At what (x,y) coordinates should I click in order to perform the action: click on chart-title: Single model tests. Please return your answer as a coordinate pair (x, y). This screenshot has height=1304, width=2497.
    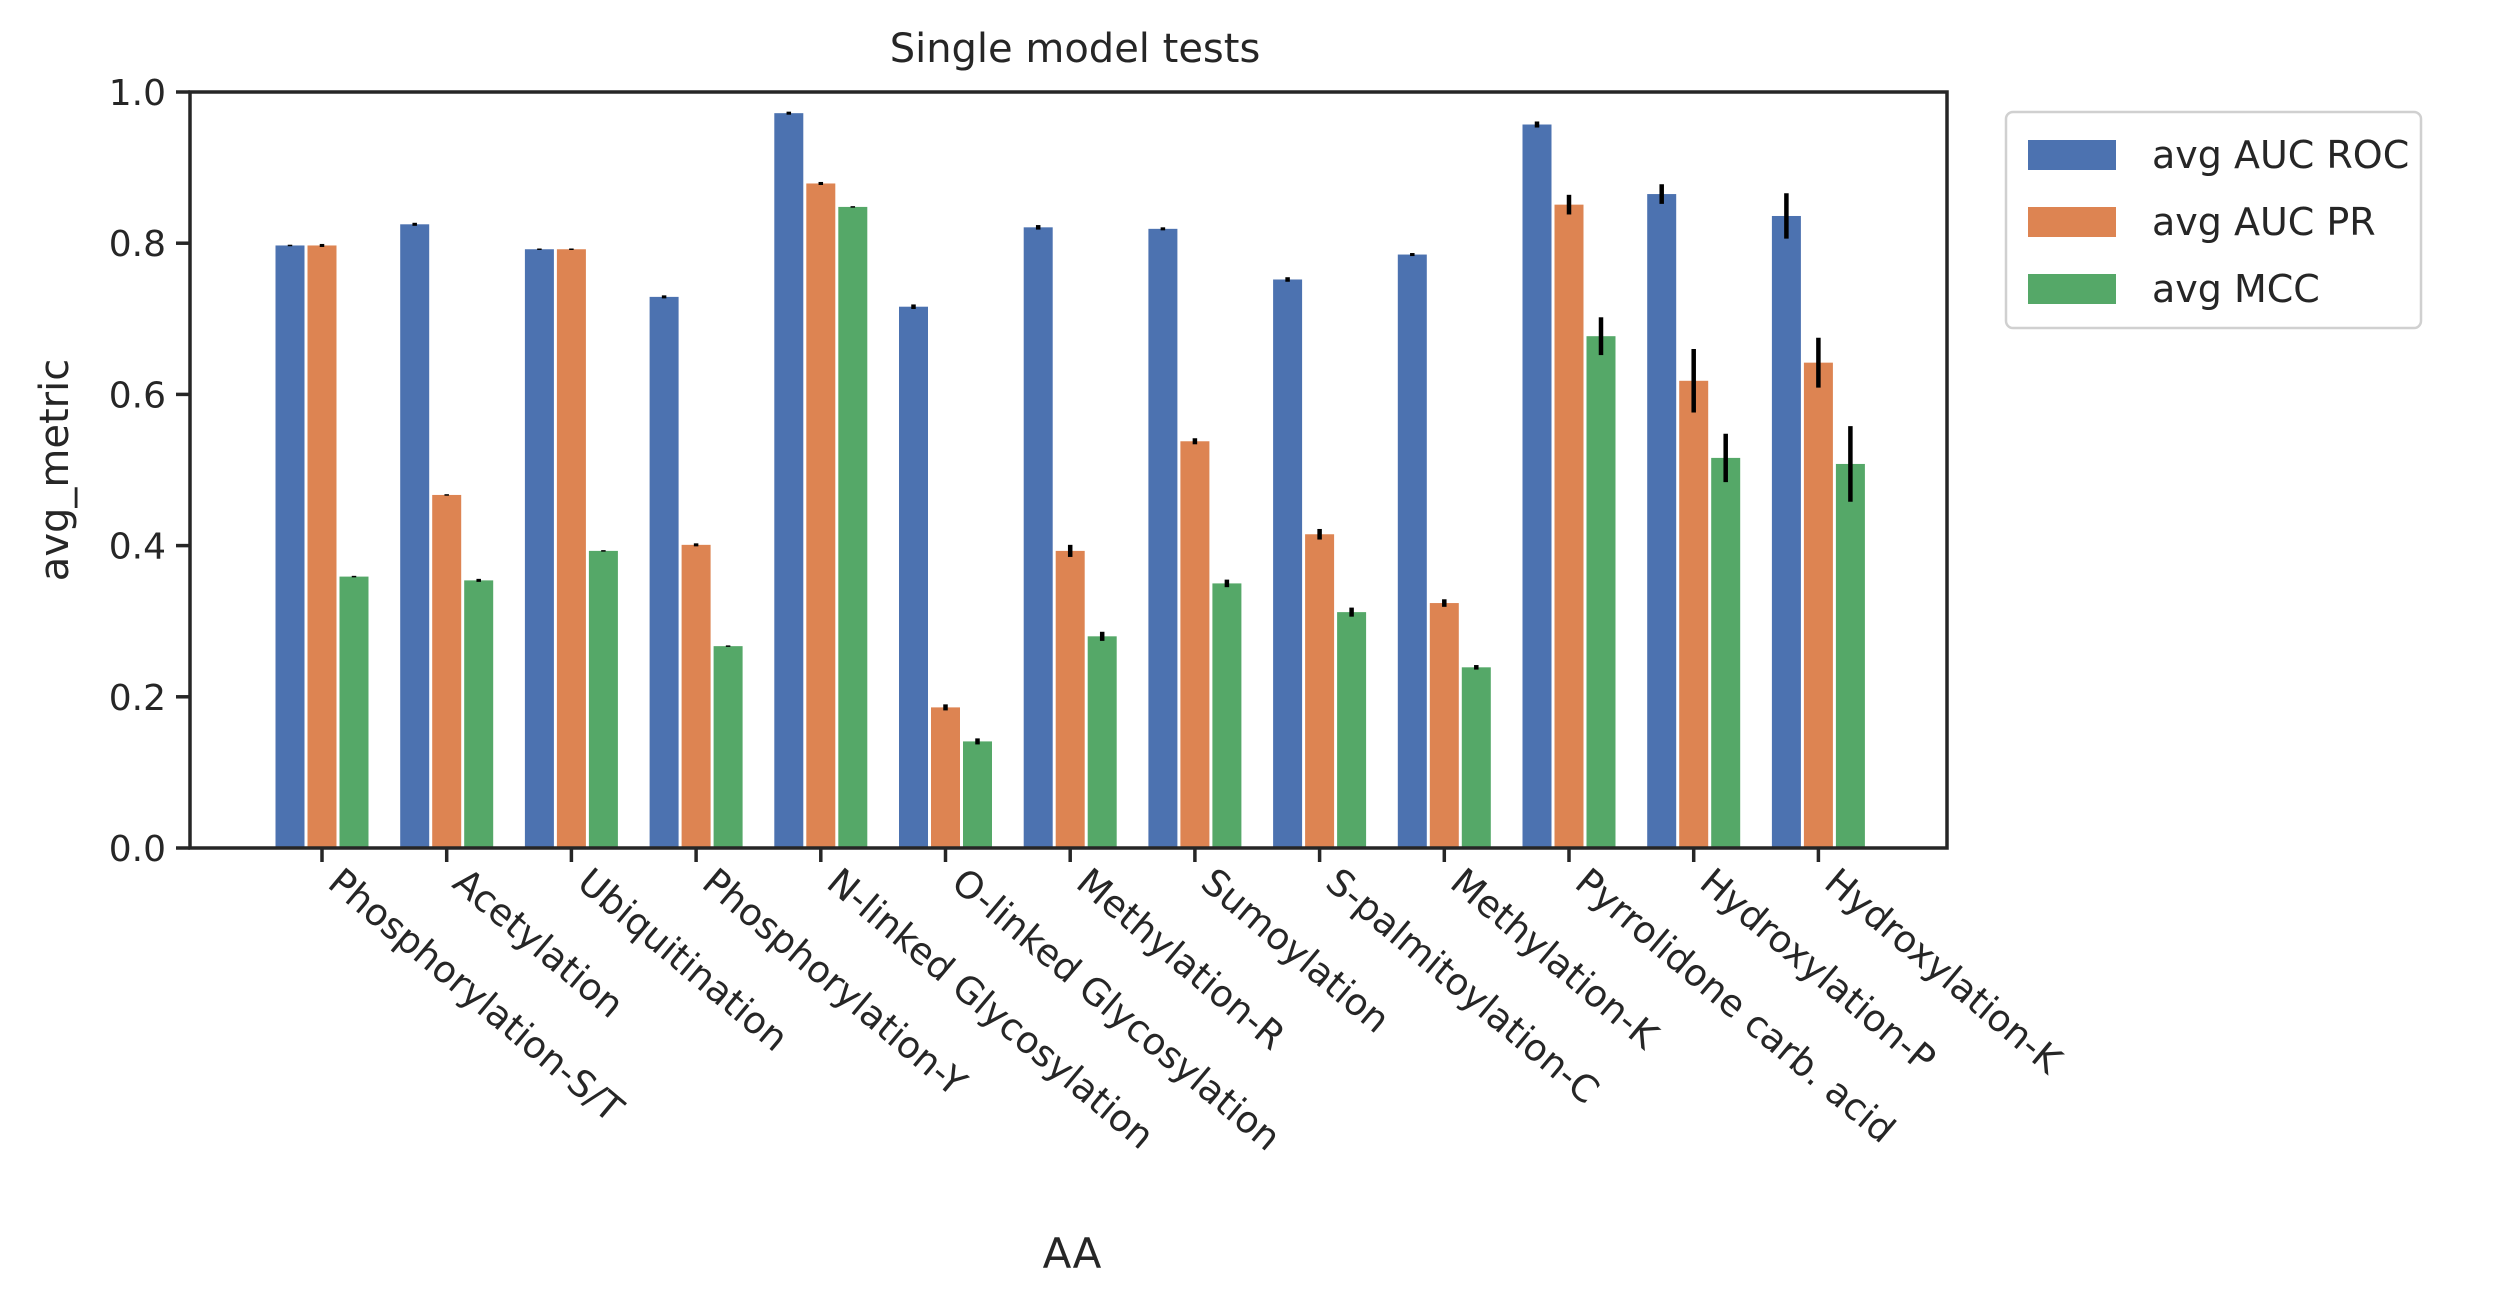
    Looking at the image, I should click on (1075, 49).